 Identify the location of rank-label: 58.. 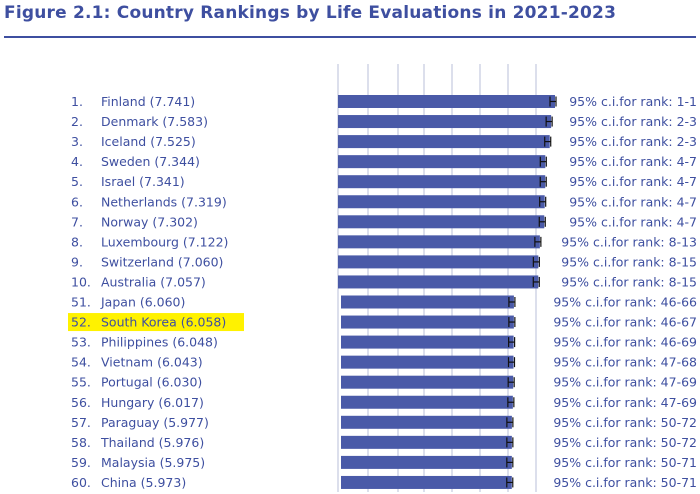
(81, 442).